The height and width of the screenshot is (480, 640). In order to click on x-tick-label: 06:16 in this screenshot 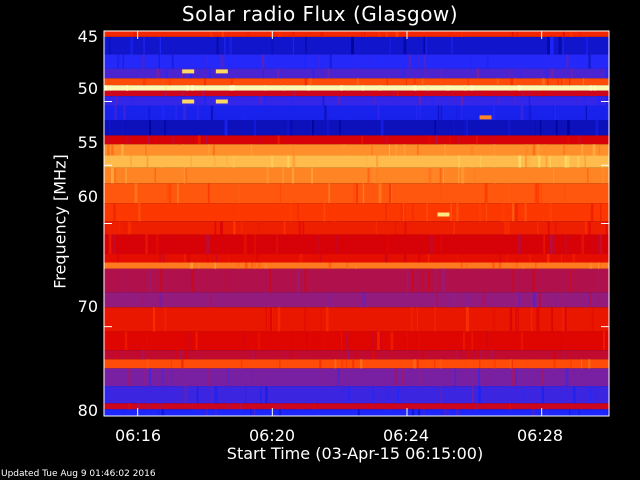, I will do `click(138, 435)`.